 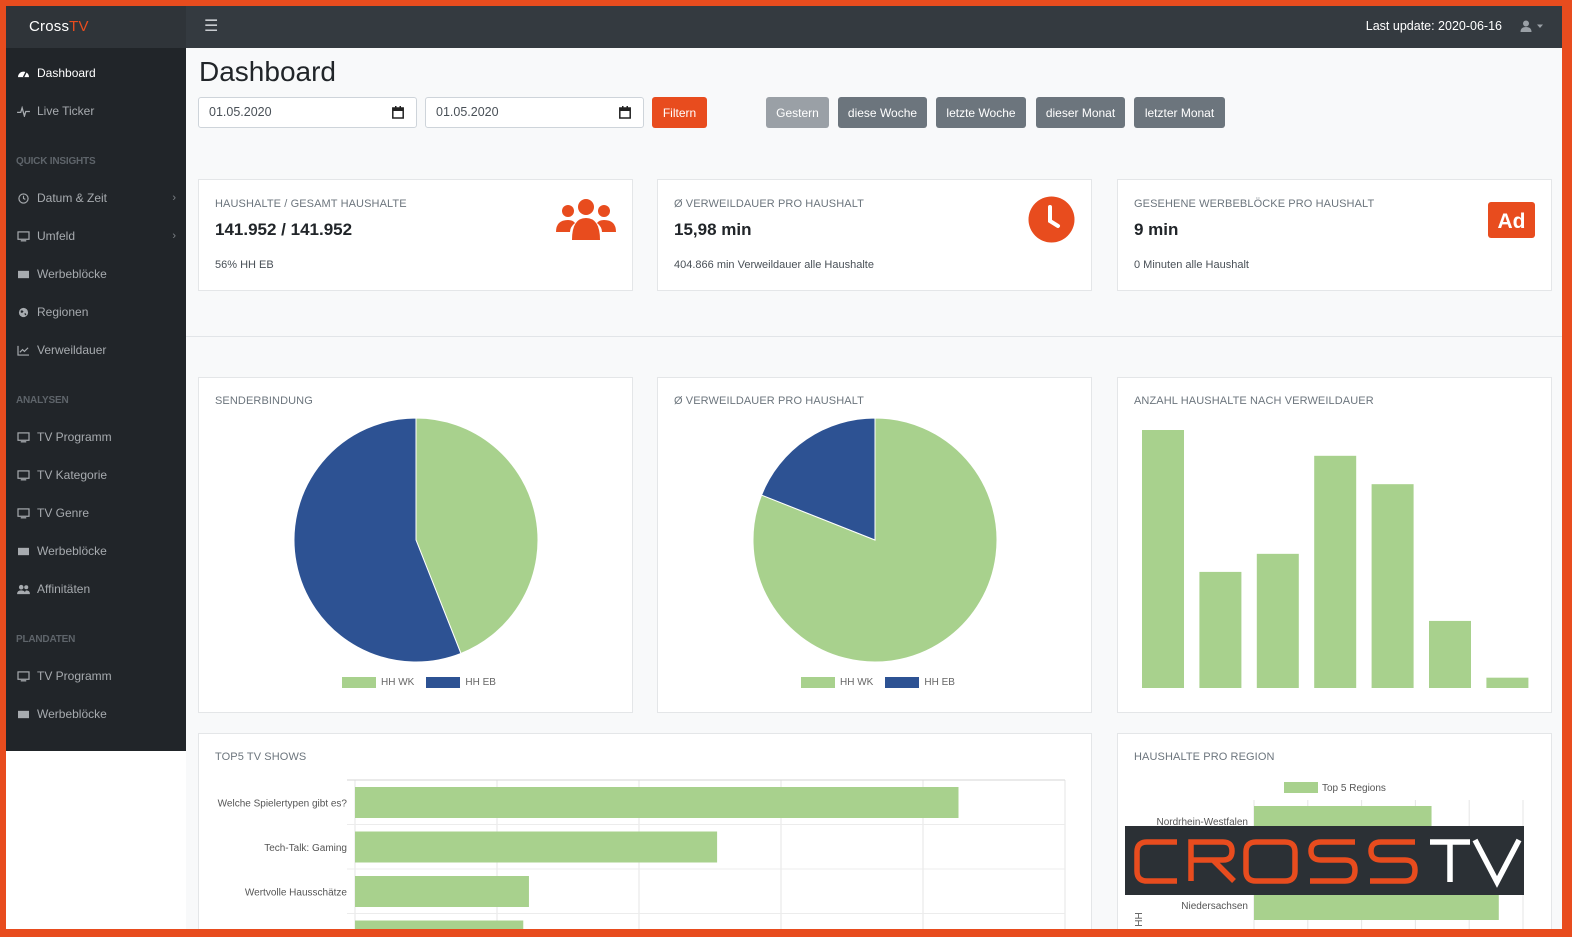 I want to click on users-icon, so click(x=23, y=589).